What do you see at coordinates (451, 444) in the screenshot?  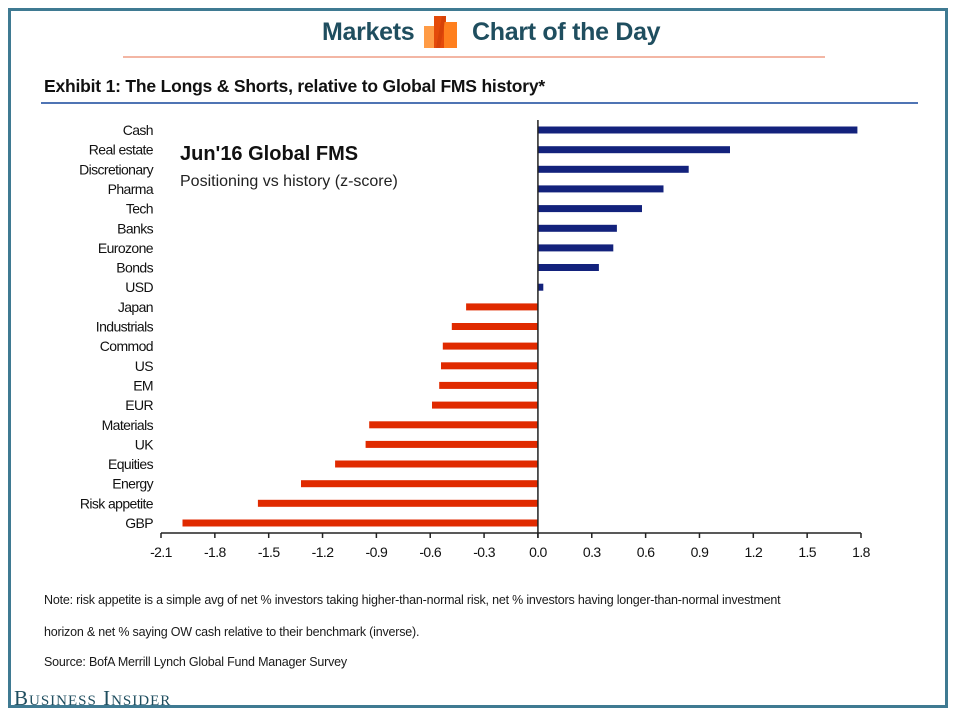 I see `bar-uk` at bounding box center [451, 444].